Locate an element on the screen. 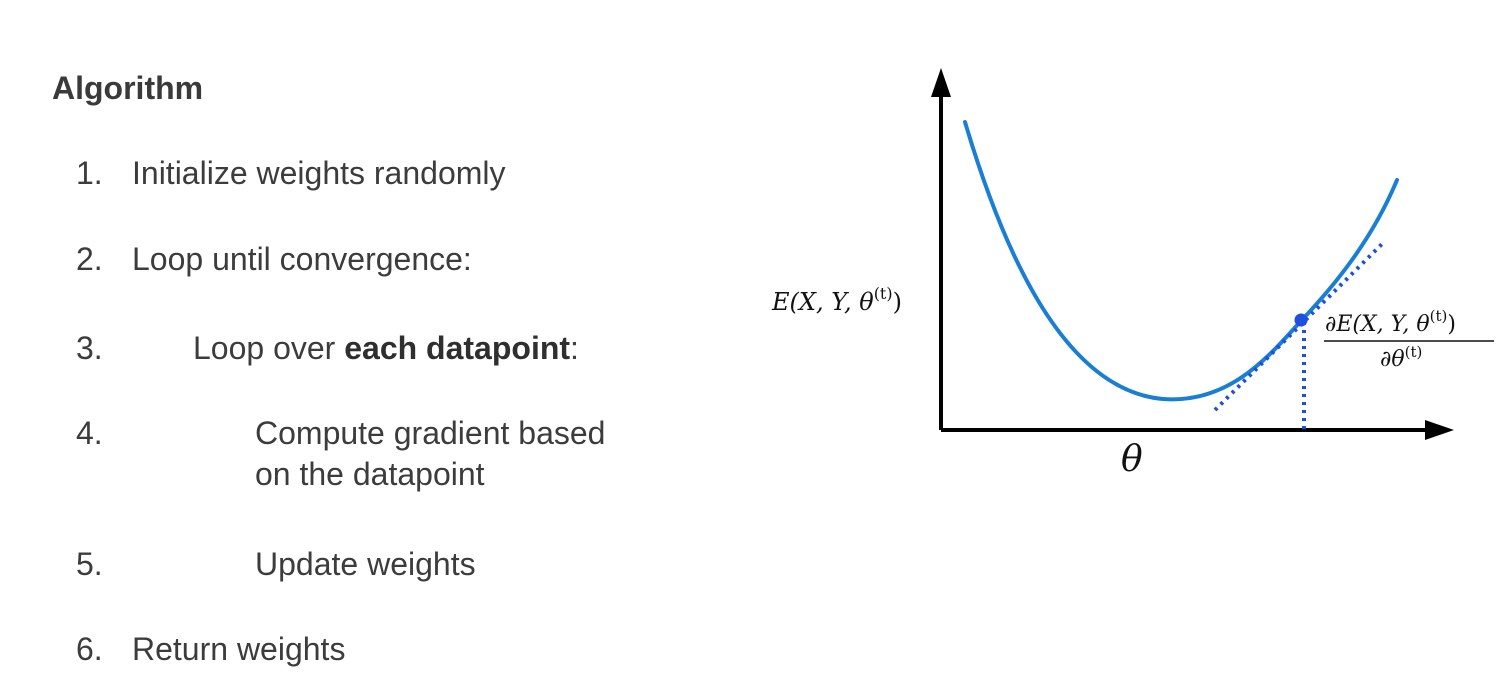 Image resolution: width=1504 pixels, height=685 pixels. step-number: 5. is located at coordinates (89, 564).